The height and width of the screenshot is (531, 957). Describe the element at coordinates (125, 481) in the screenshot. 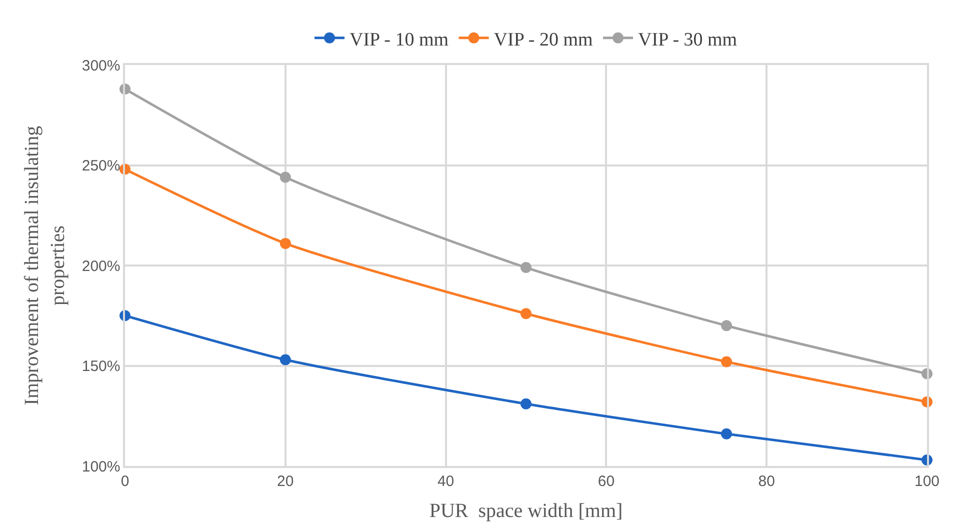

I see `x-tick-label: 0` at that location.